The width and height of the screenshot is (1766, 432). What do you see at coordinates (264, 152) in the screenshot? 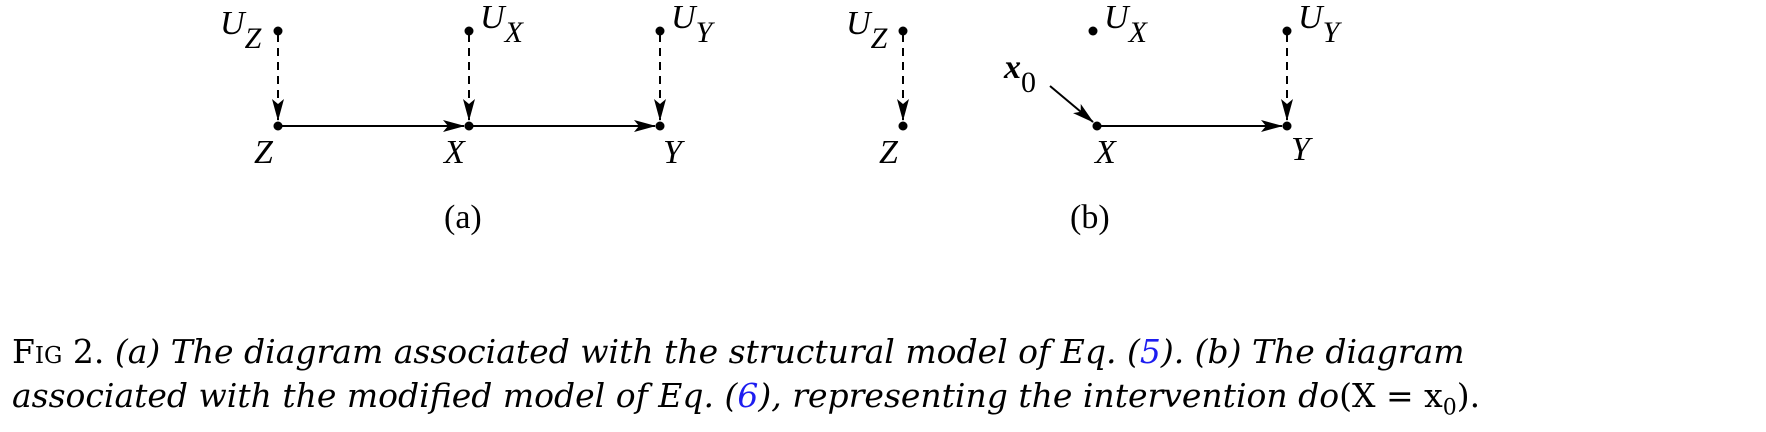
I see `label-z-a: Z` at bounding box center [264, 152].